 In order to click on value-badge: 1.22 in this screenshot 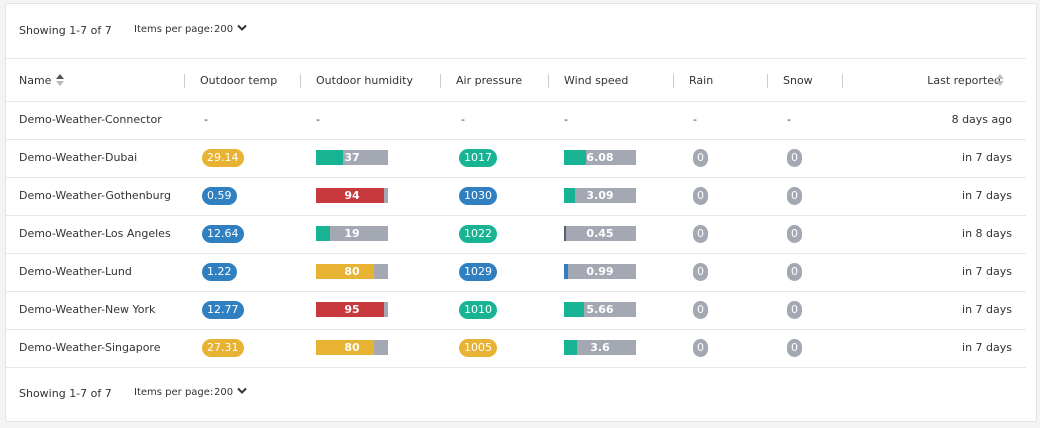, I will do `click(219, 272)`.